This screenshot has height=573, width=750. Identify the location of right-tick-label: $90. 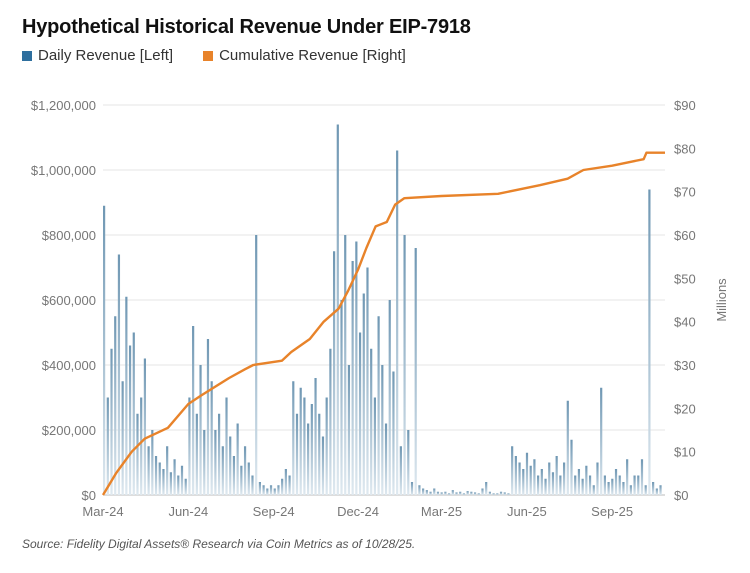
(685, 105).